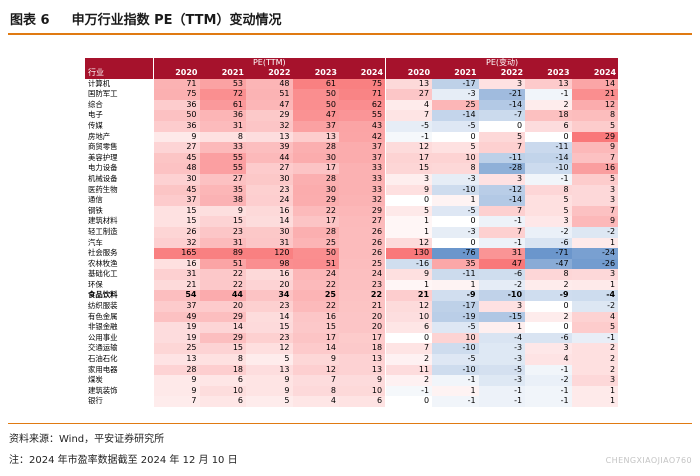 This screenshot has height=476, width=700. Describe the element at coordinates (269, 84) in the screenshot. I see `pe-cell: 48` at that location.